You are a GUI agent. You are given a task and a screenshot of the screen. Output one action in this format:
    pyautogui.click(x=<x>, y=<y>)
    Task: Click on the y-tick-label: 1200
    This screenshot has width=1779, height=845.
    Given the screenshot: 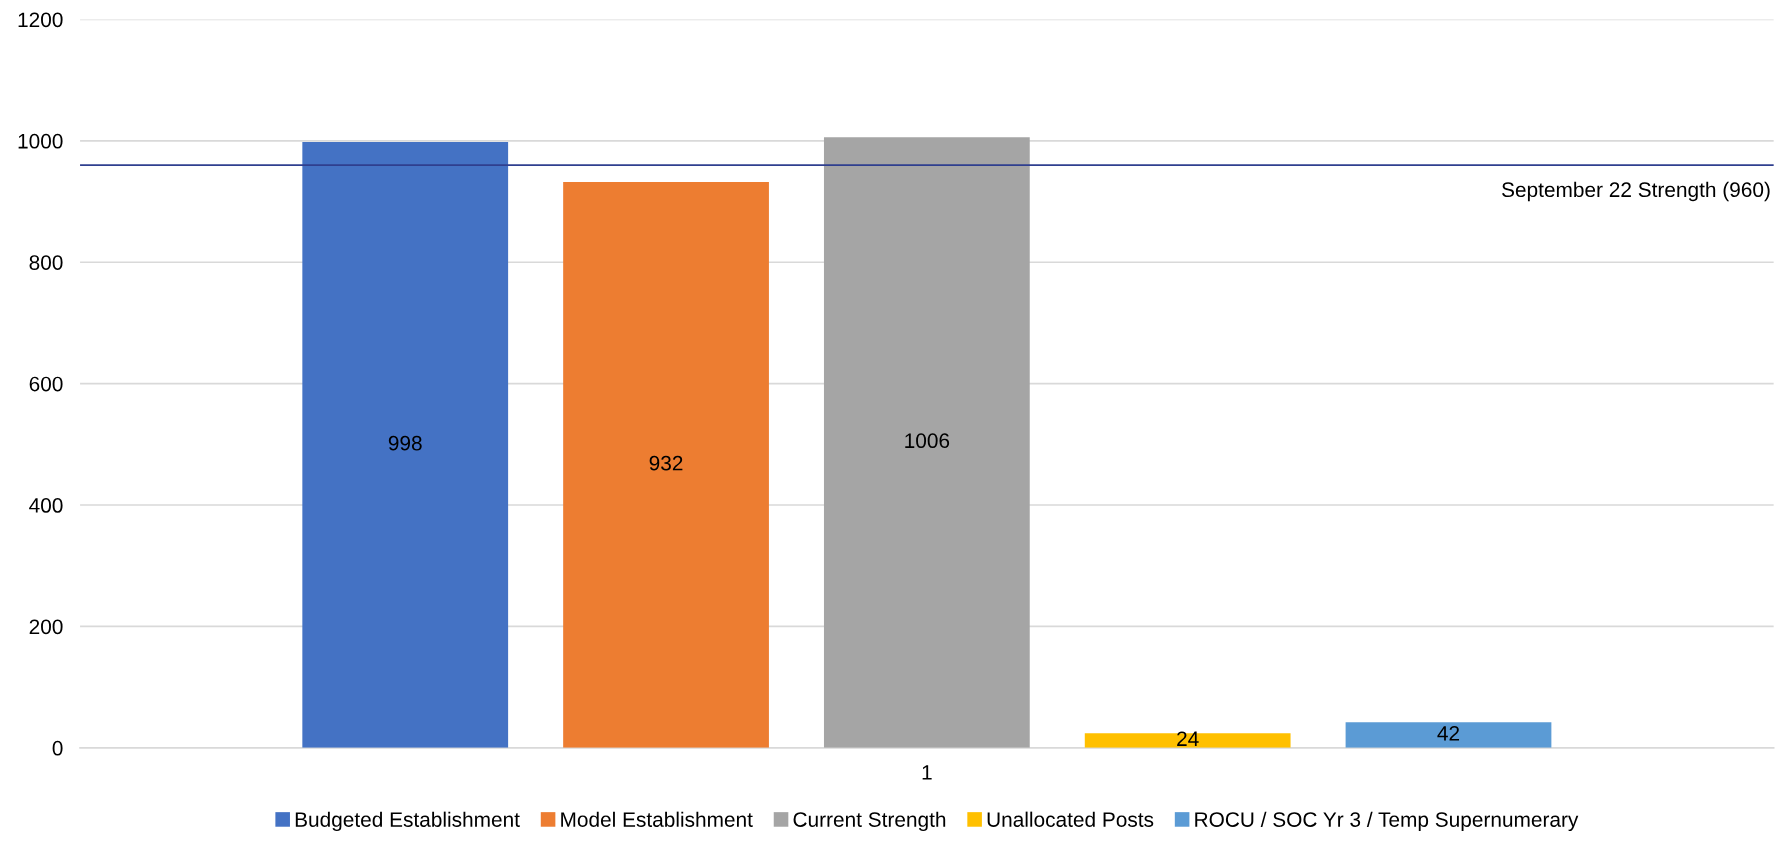 What is the action you would take?
    pyautogui.click(x=40, y=20)
    